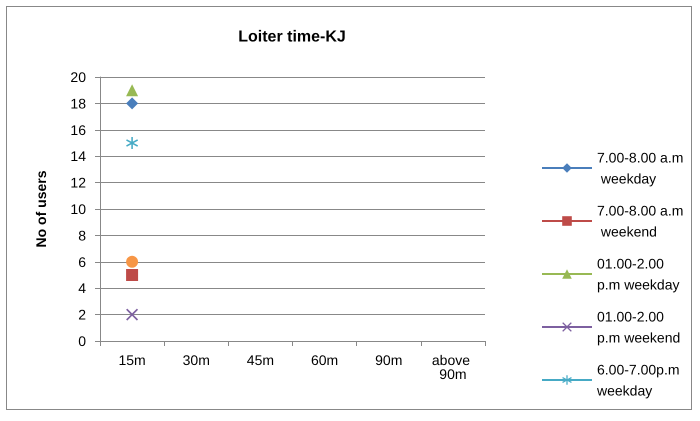  Describe the element at coordinates (638, 327) in the screenshot. I see `legend-label: 01.00-2.00 p.m weekend` at that location.